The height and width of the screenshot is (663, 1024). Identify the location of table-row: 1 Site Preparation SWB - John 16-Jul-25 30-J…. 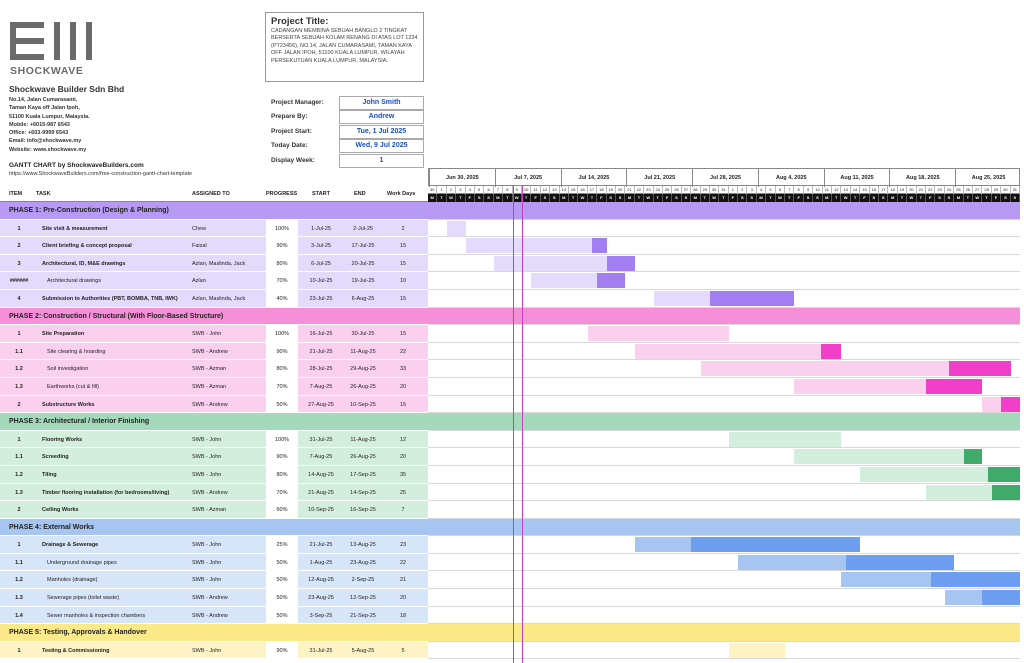
(214, 334).